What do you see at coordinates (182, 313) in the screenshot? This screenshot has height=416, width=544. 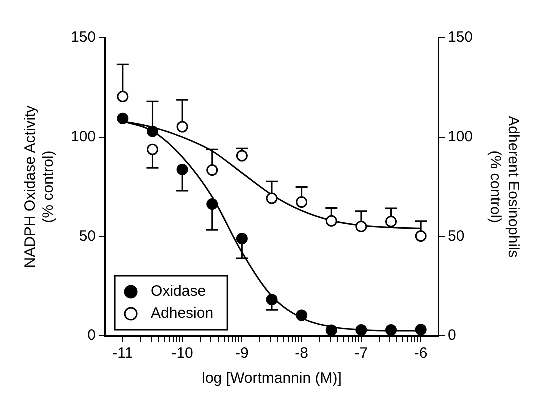 I see `legend-label: Adhesion` at bounding box center [182, 313].